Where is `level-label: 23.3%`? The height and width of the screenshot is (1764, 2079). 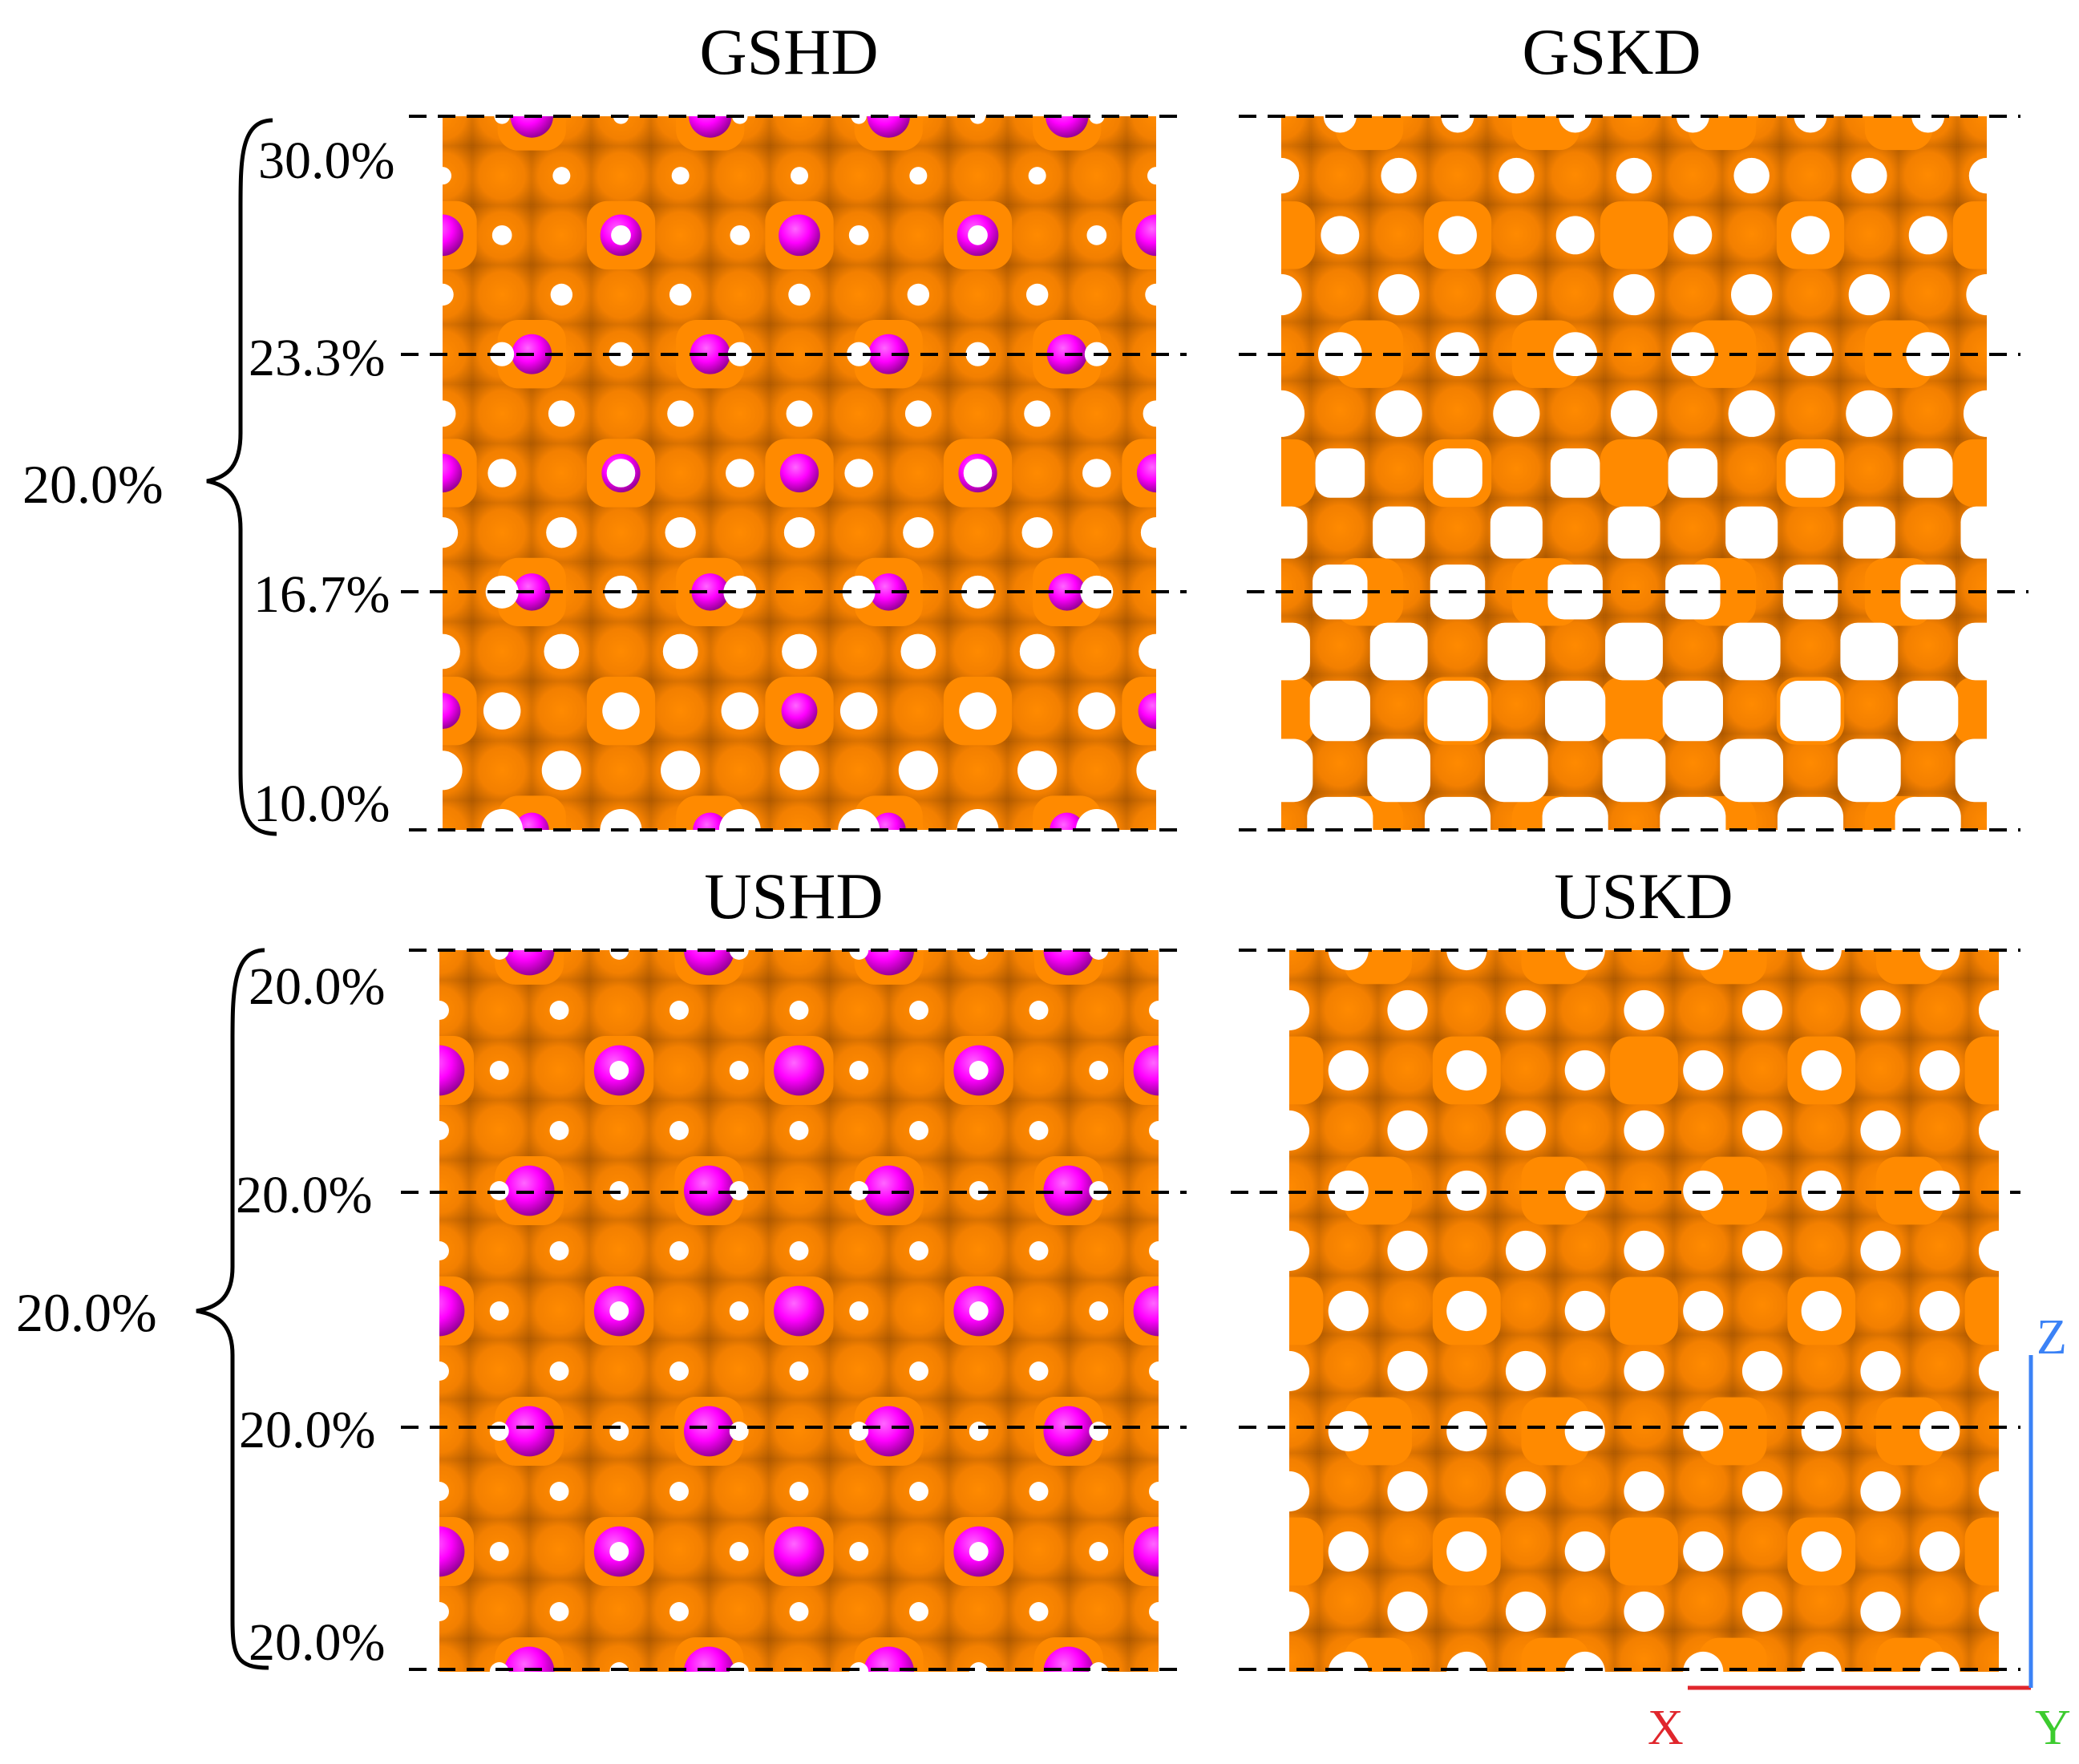 level-label: 23.3% is located at coordinates (317, 358).